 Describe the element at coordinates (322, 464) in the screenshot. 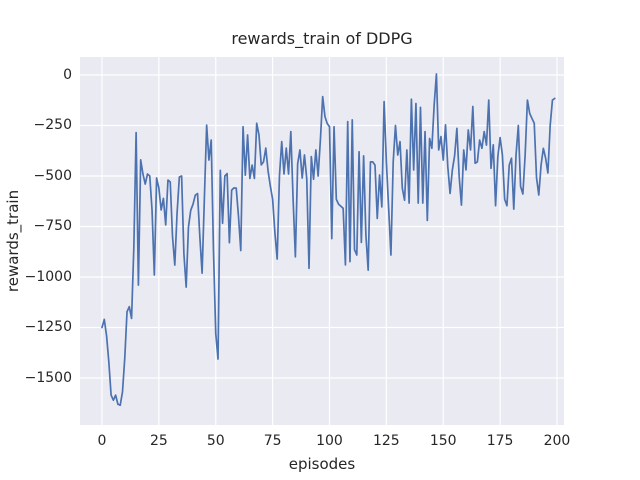

I see `x-axis-label: episodes` at that location.